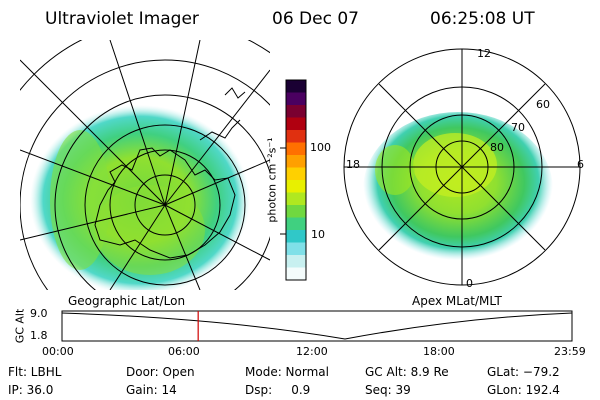 The height and width of the screenshot is (400, 600). Describe the element at coordinates (523, 372) in the screenshot. I see `info-glat: GLat: −79.2` at that location.